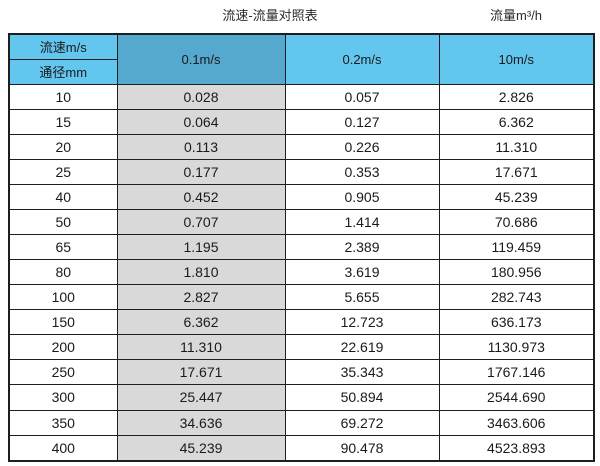 This screenshot has width=600, height=466. Describe the element at coordinates (201, 247) in the screenshot. I see `flow-value-cell: 1.195` at that location.